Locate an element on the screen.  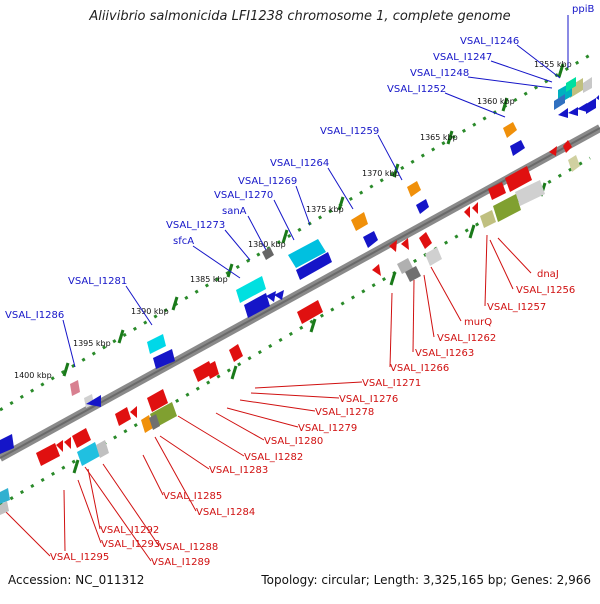
gene-label: sanA is located at coordinates (234, 211).